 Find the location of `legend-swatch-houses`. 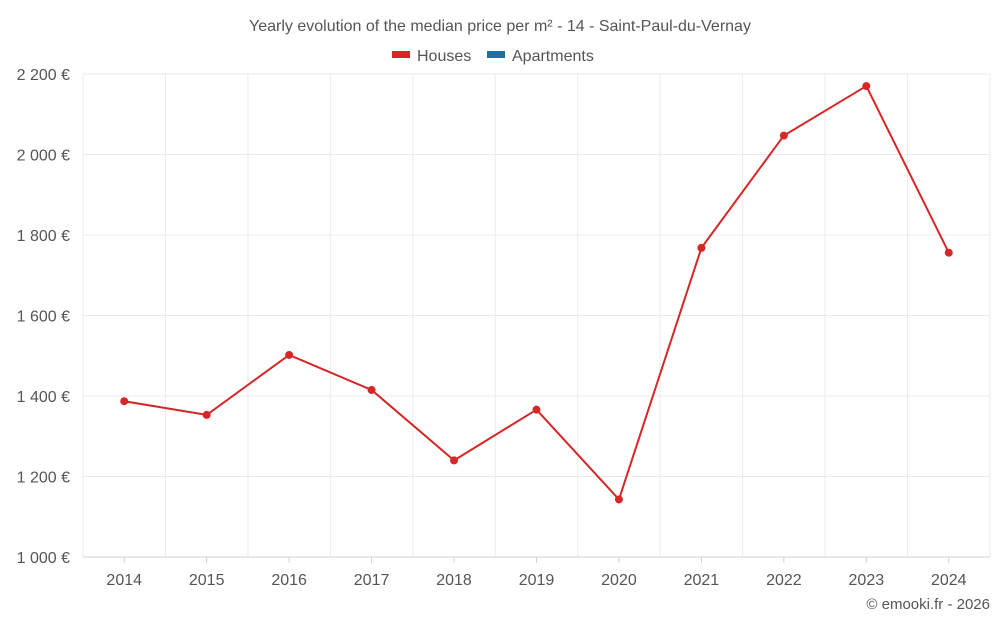

legend-swatch-houses is located at coordinates (401, 54).